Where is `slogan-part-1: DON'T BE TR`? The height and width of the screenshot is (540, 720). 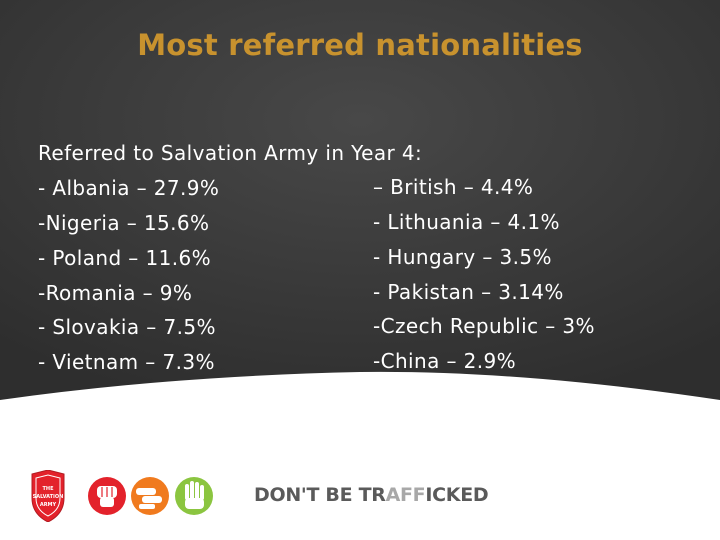 slogan-part-1: DON'T BE TR is located at coordinates (320, 495).